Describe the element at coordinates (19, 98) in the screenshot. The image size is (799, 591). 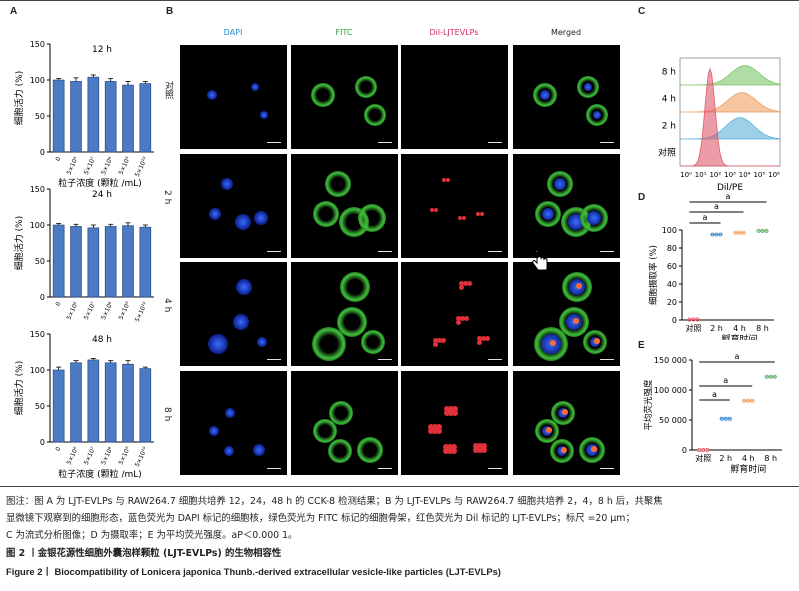
I see `y-axis-label: 细胞活力 (%)` at that location.